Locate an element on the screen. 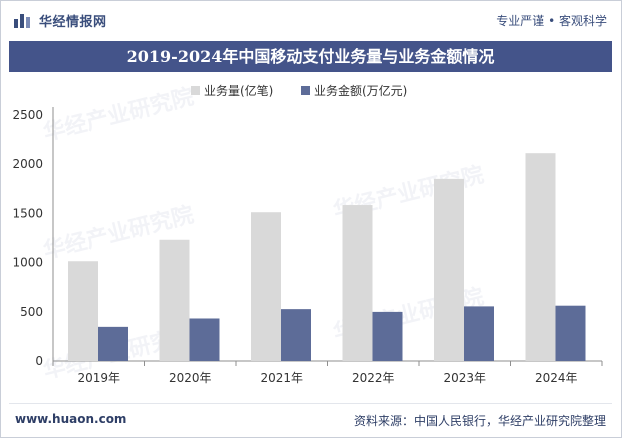  brand: 华经情报网 is located at coordinates (60, 20).